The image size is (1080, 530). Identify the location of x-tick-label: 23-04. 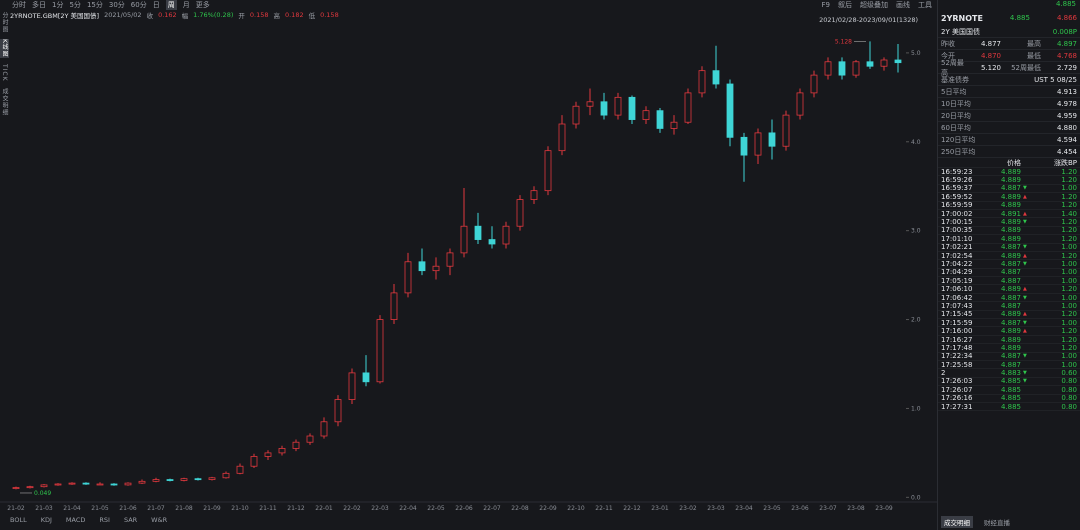
(744, 508).